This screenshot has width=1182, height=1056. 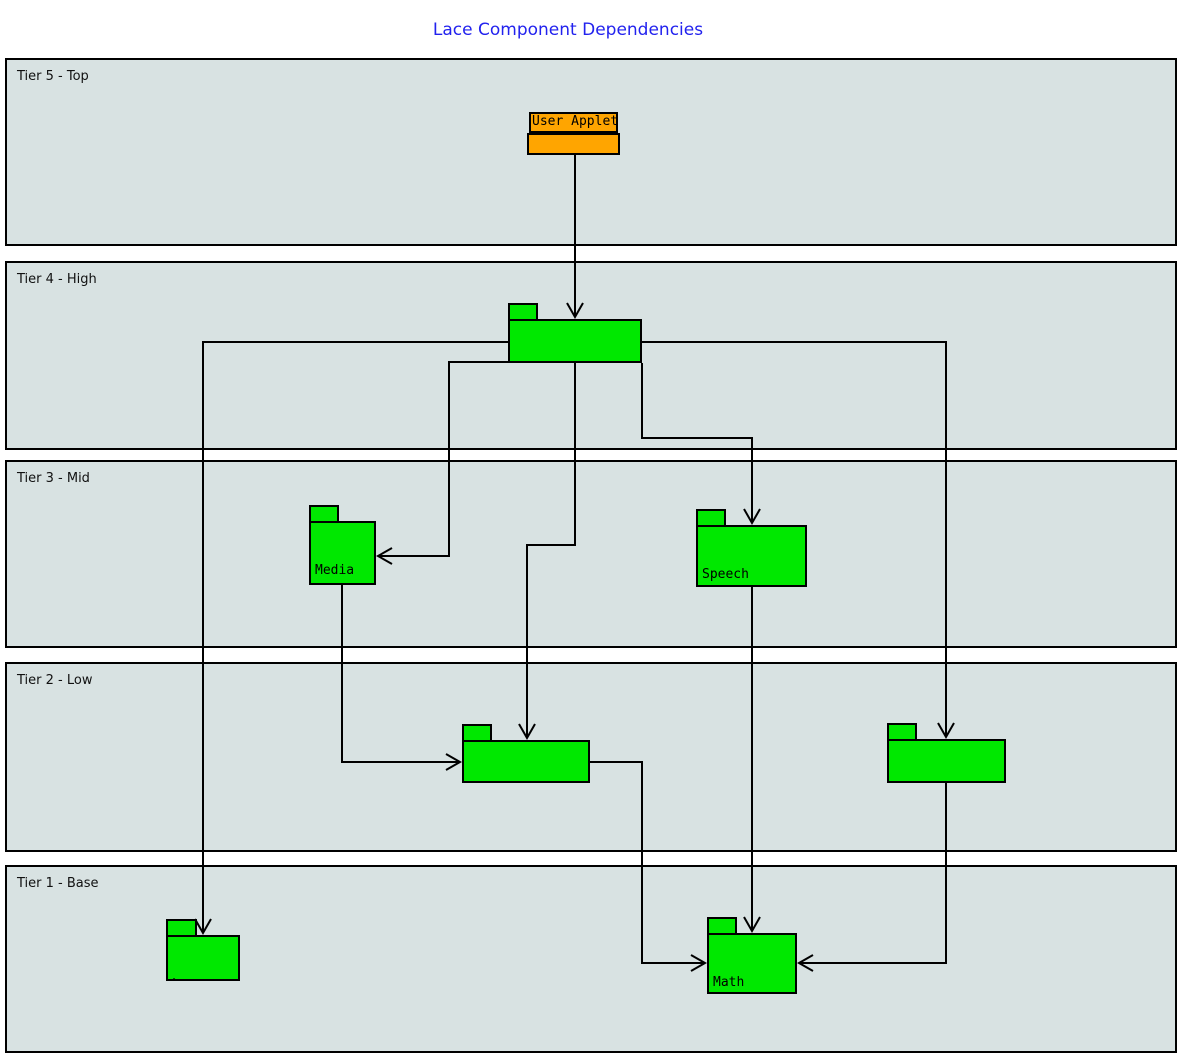 What do you see at coordinates (725, 574) in the screenshot?
I see `speech-name: Speech` at bounding box center [725, 574].